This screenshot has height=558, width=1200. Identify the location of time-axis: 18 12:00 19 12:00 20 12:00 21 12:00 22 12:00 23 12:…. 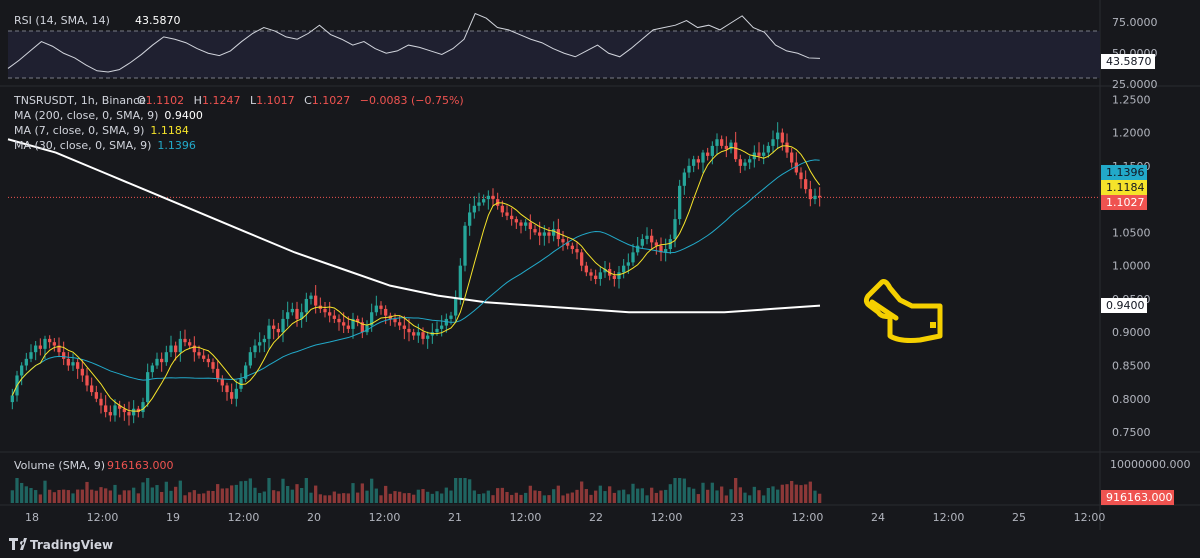
(565, 517).